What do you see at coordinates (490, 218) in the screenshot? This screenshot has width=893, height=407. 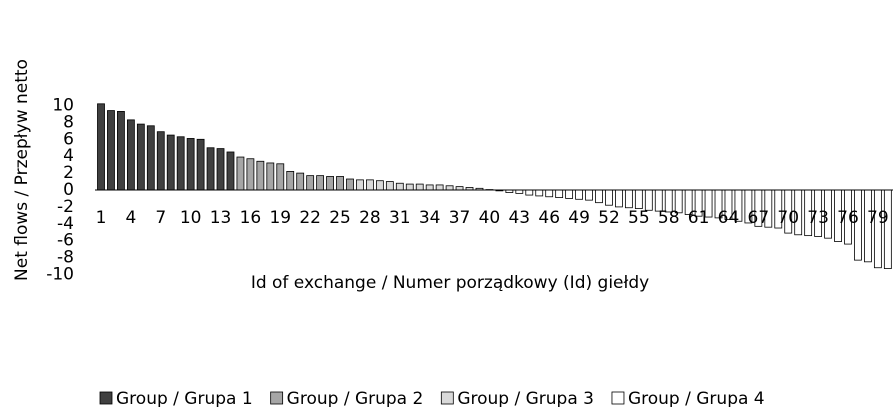 I see `x-tick-label: 40` at bounding box center [490, 218].